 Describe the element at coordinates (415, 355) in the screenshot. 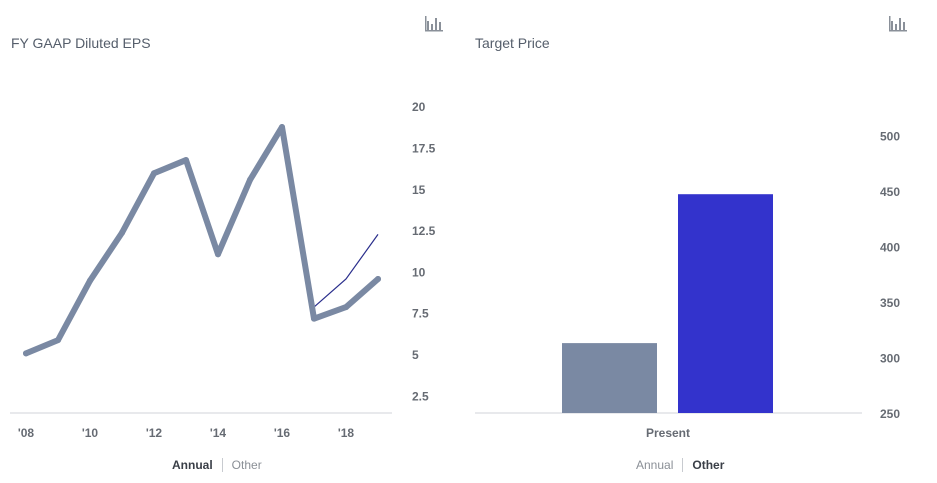

I see `y-tick-label: 5` at that location.